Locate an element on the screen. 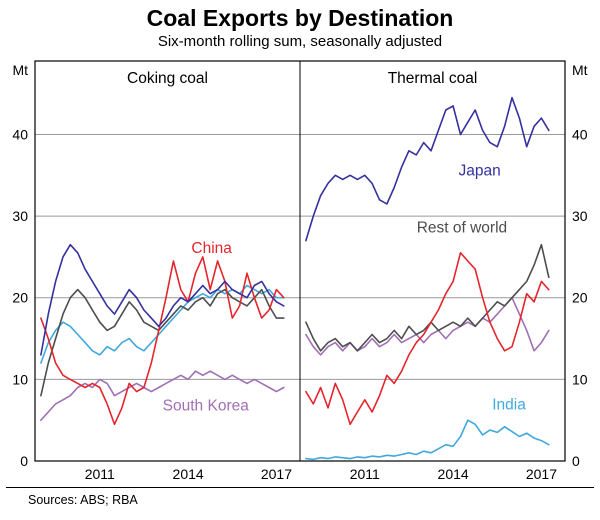 This screenshot has width=600, height=520. series-line-coking-coal-japan is located at coordinates (162, 299).